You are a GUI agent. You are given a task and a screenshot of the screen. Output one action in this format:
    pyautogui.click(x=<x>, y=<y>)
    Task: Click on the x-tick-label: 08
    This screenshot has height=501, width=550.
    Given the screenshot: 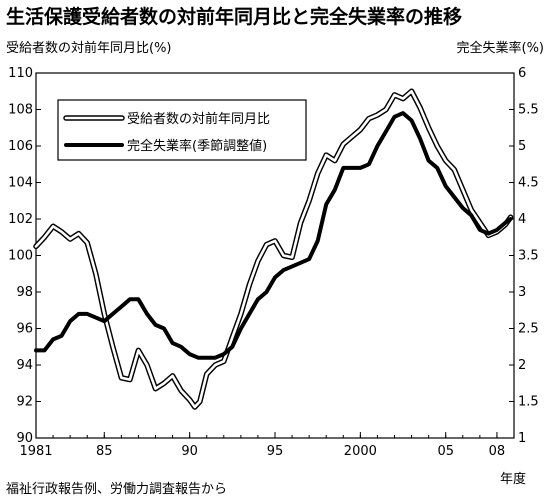 What is the action you would take?
    pyautogui.click(x=497, y=451)
    